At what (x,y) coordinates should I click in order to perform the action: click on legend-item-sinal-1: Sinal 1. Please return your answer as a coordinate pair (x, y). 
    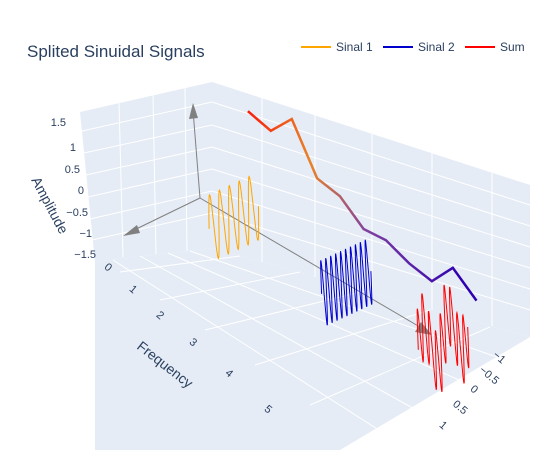
    Looking at the image, I should click on (337, 47).